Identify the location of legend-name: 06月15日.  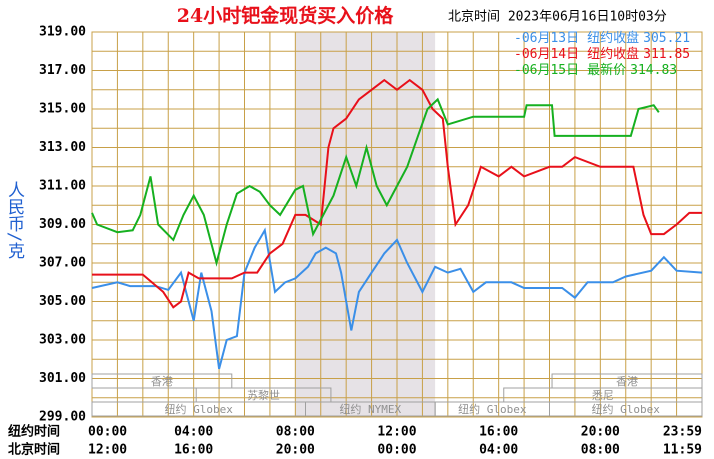
(550, 70).